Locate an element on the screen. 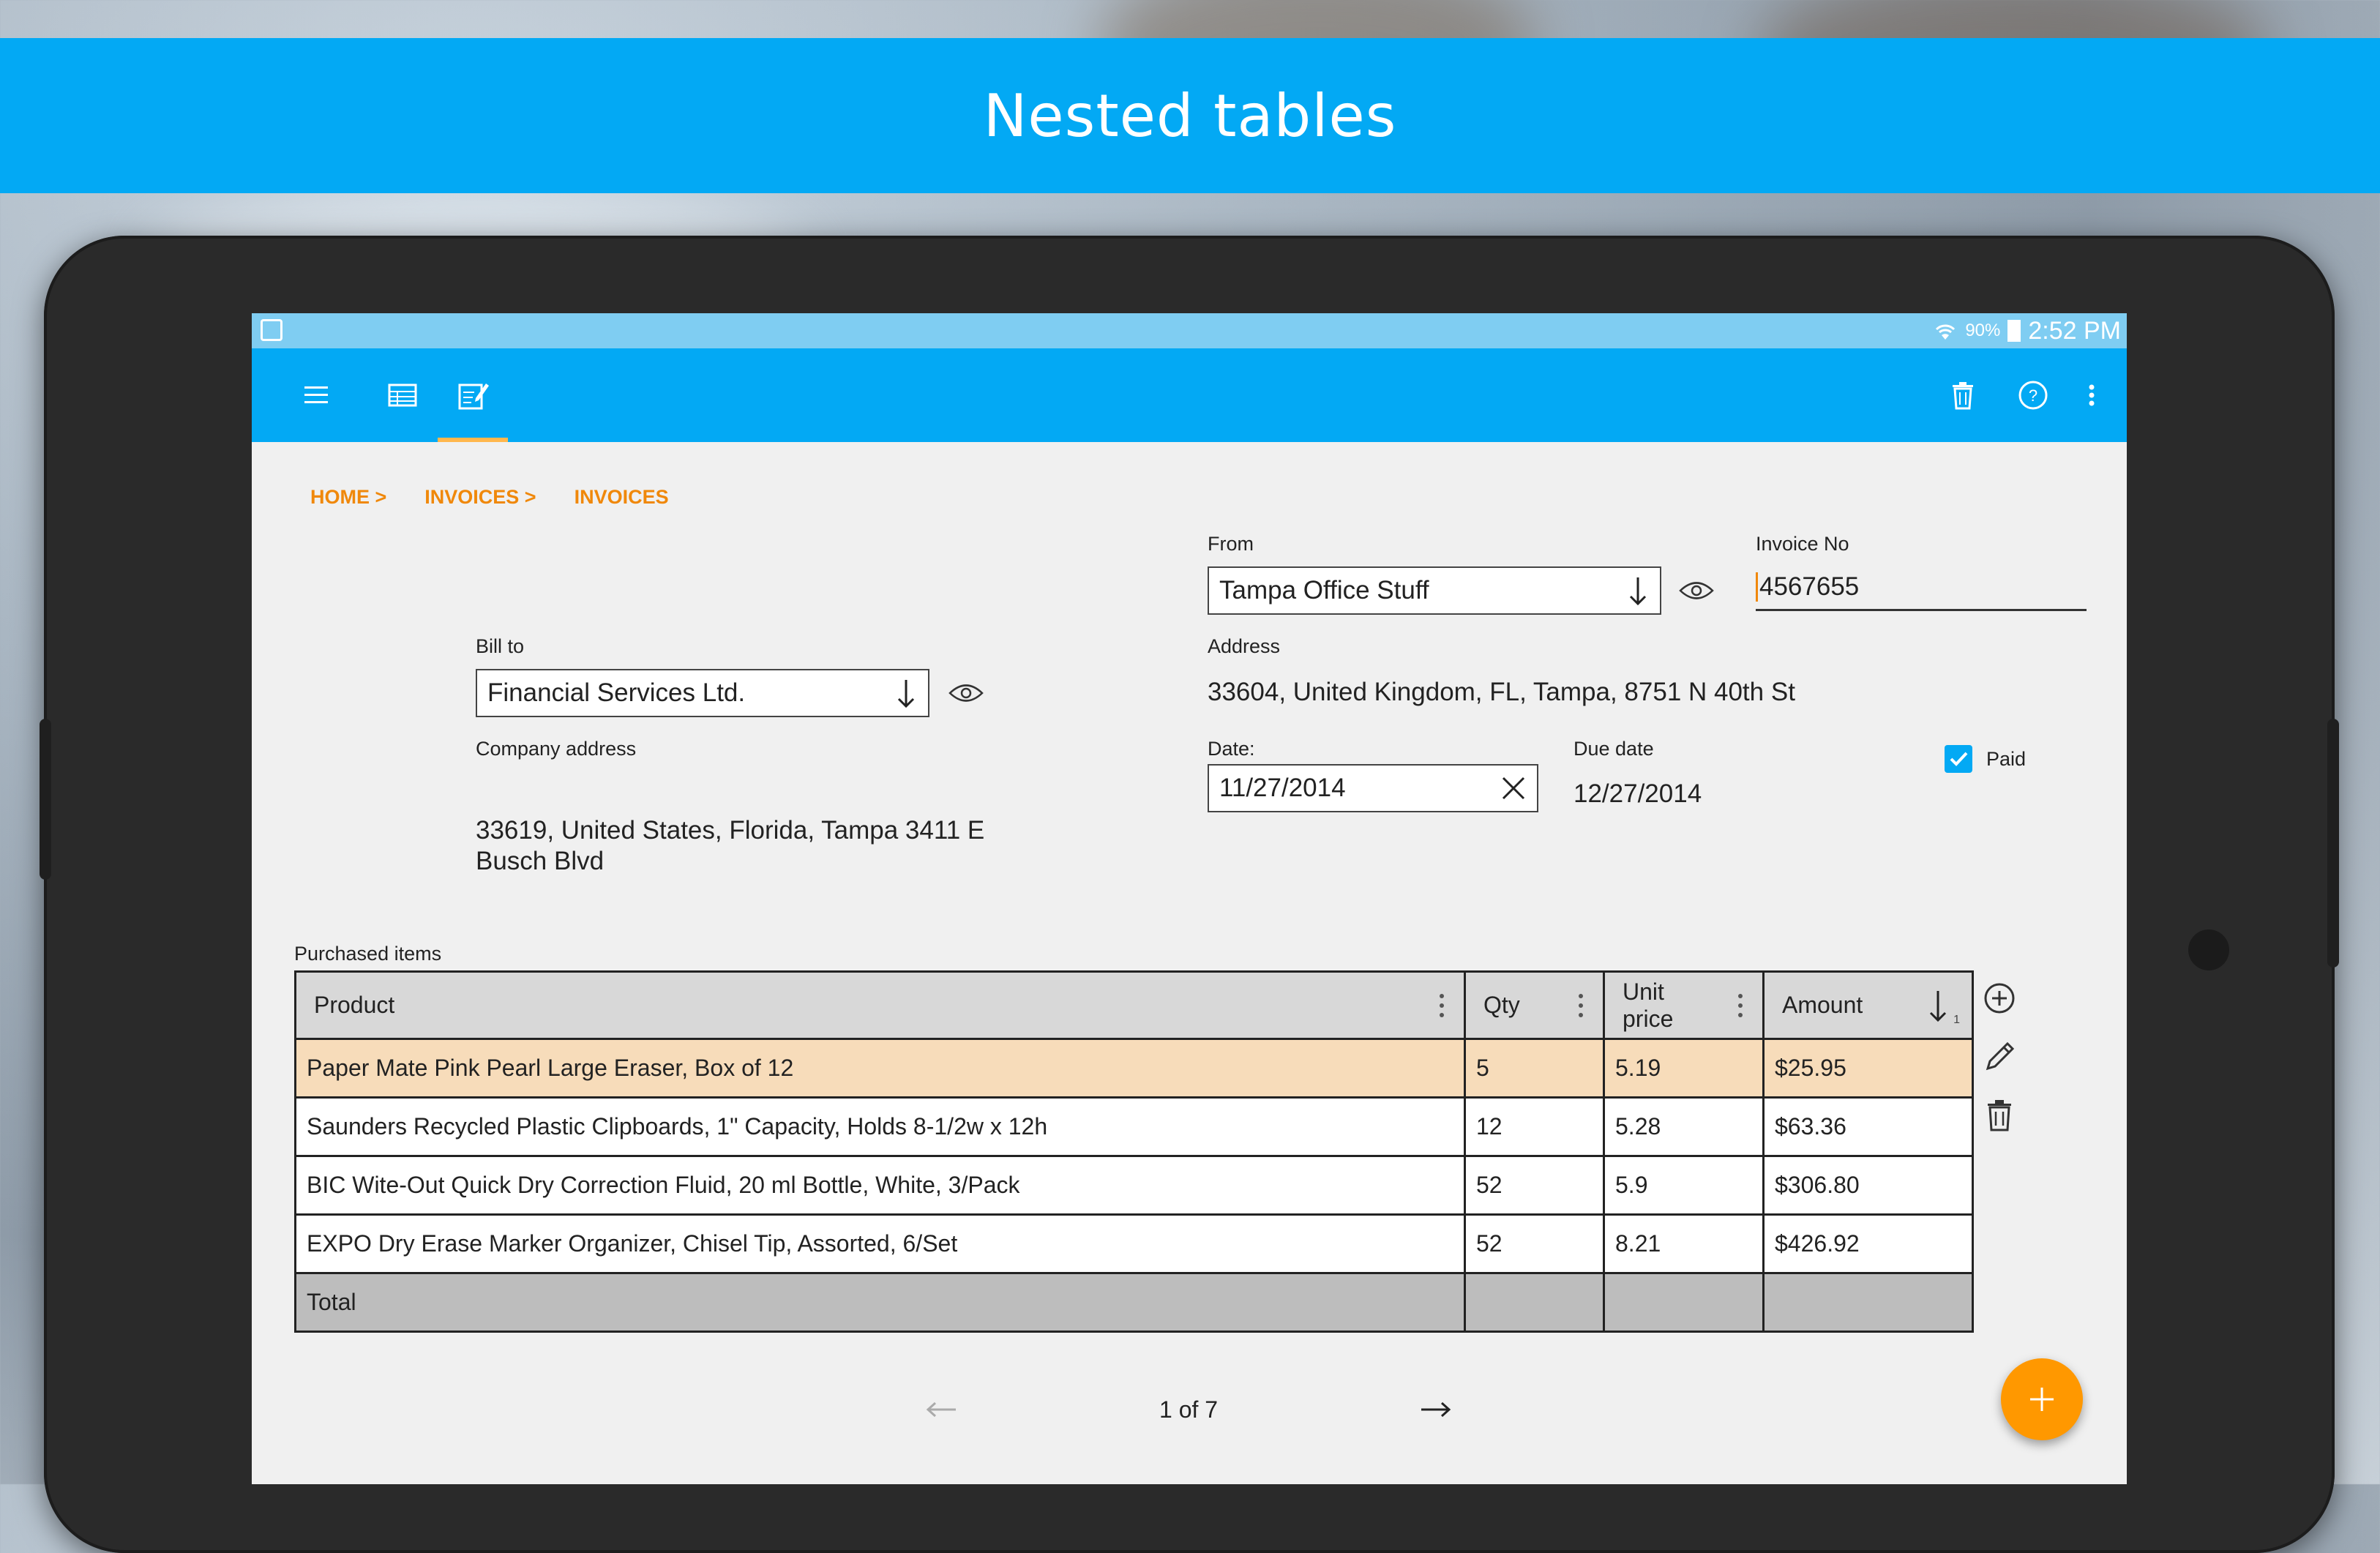 Image resolution: width=2380 pixels, height=1553 pixels. from-dropdown: Tampa Office Stuff is located at coordinates (1434, 590).